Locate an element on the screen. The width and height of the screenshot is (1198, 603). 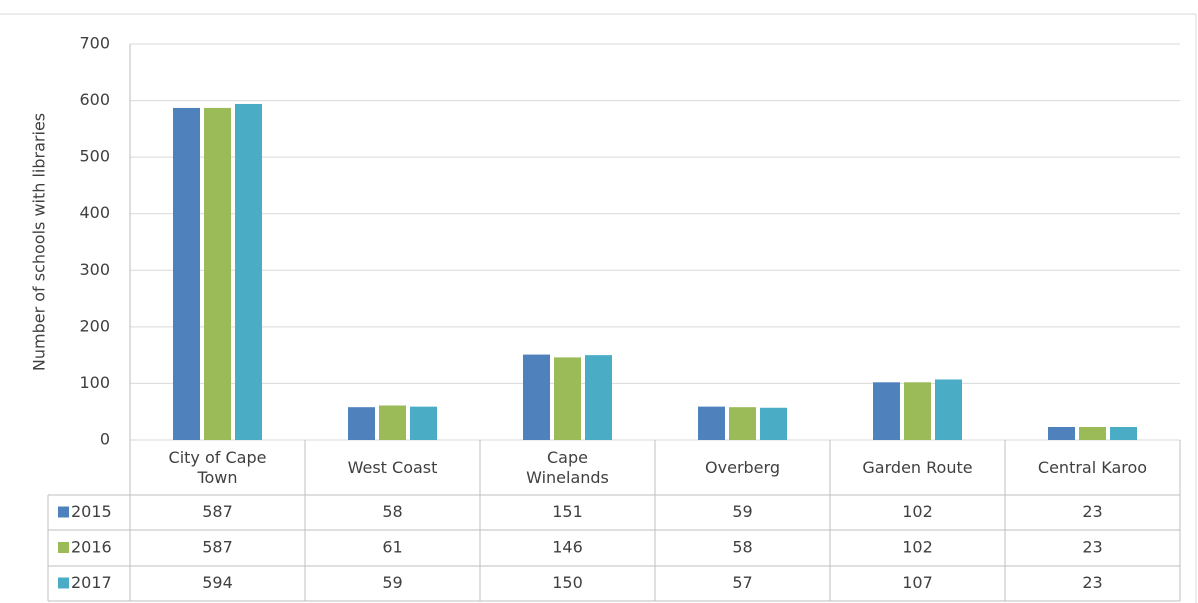
x-tick-label: Garden Route is located at coordinates (917, 467).